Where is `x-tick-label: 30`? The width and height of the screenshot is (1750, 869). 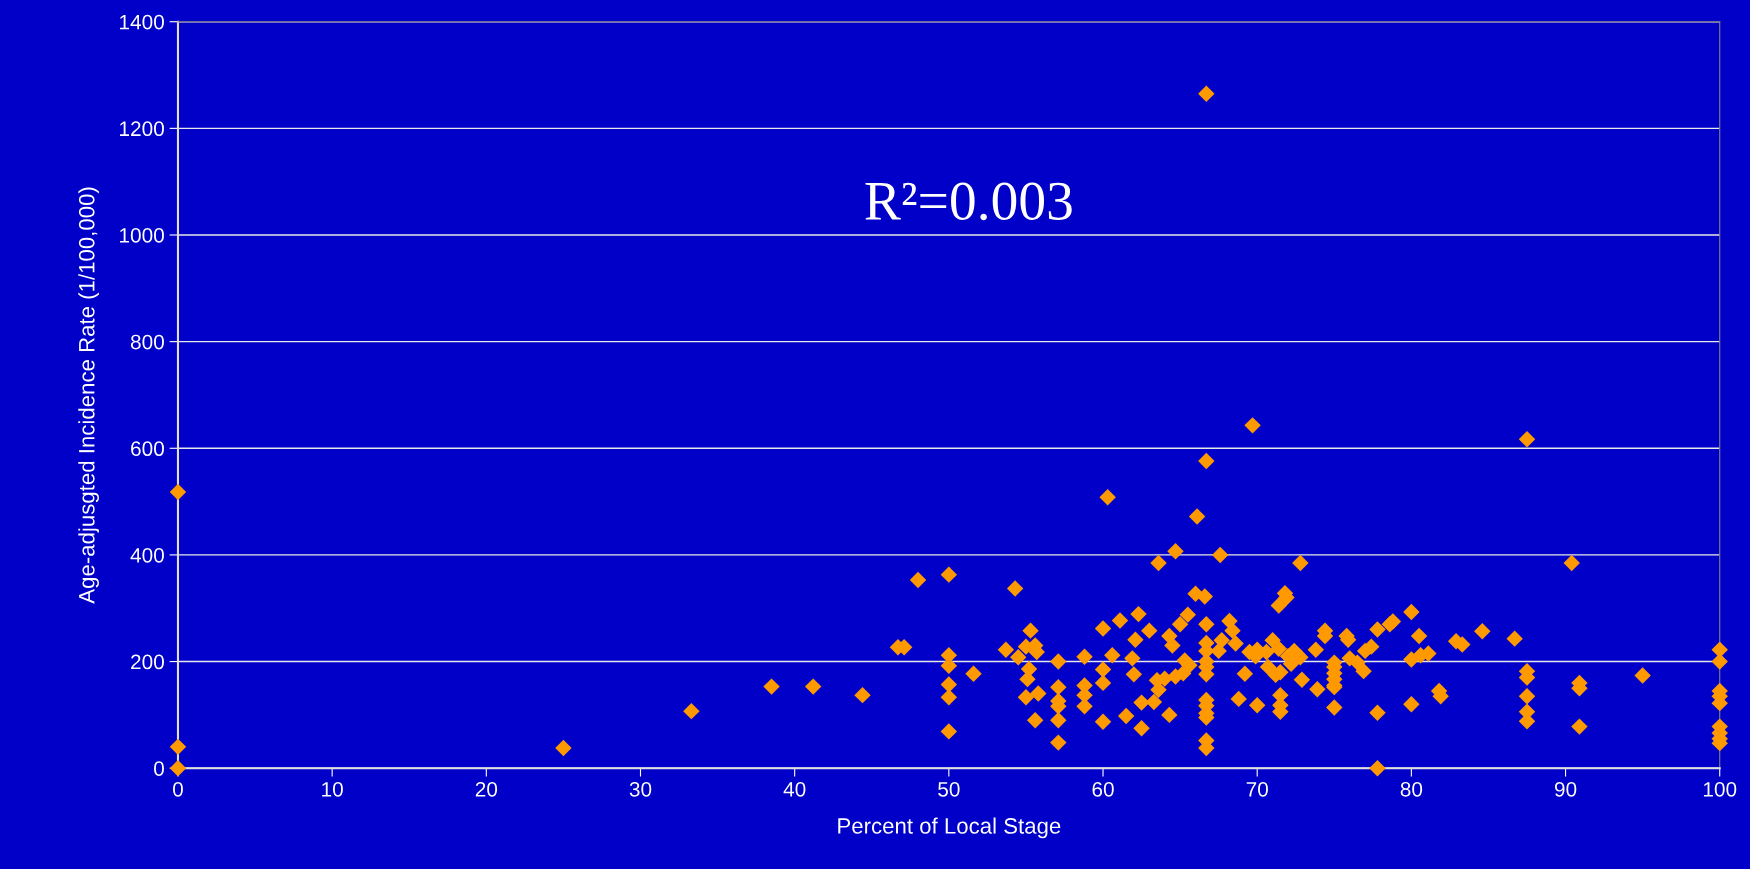
x-tick-label: 30 is located at coordinates (640, 789).